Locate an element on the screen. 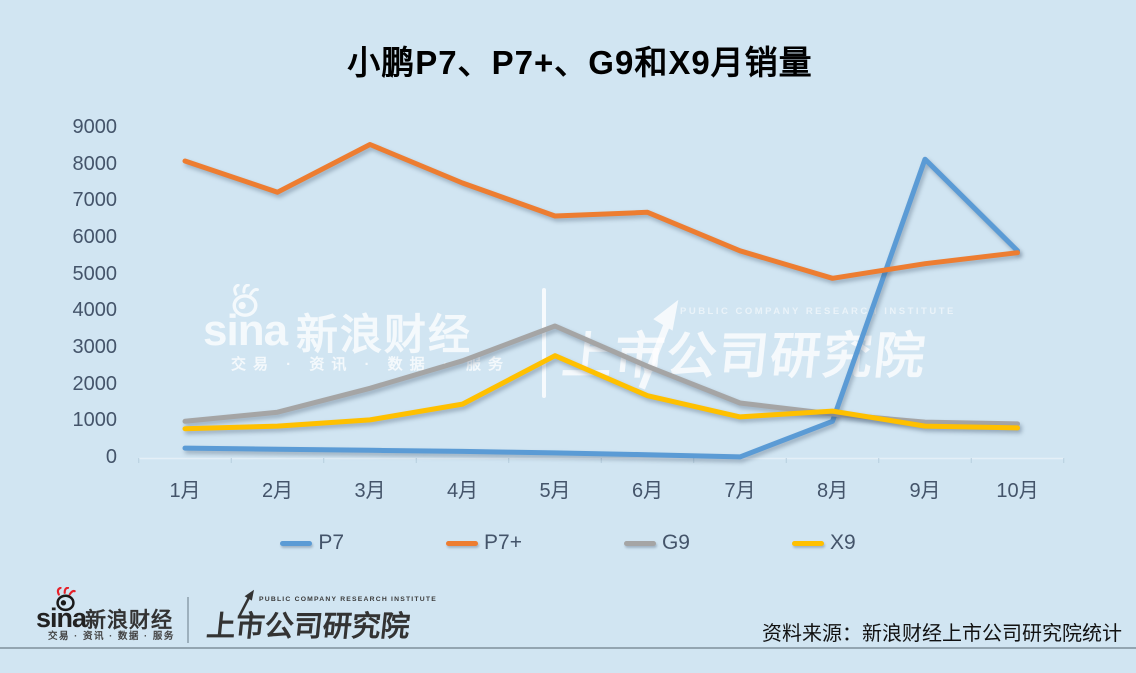 This screenshot has width=1136, height=673. legend-swatch-X9 is located at coordinates (807, 543).